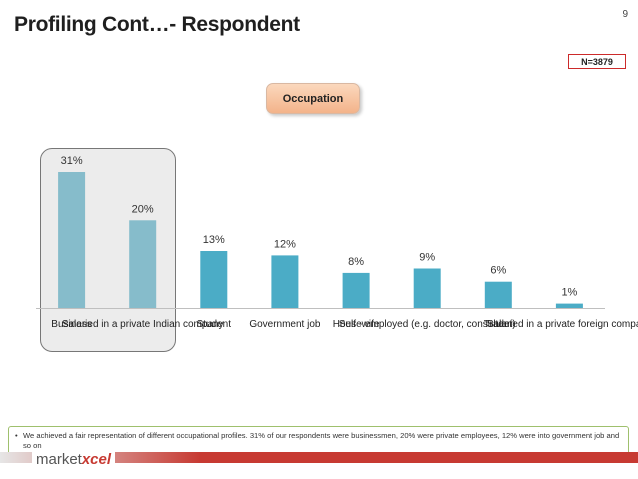  What do you see at coordinates (143, 209) in the screenshot?
I see `data-label: 20%` at bounding box center [143, 209].